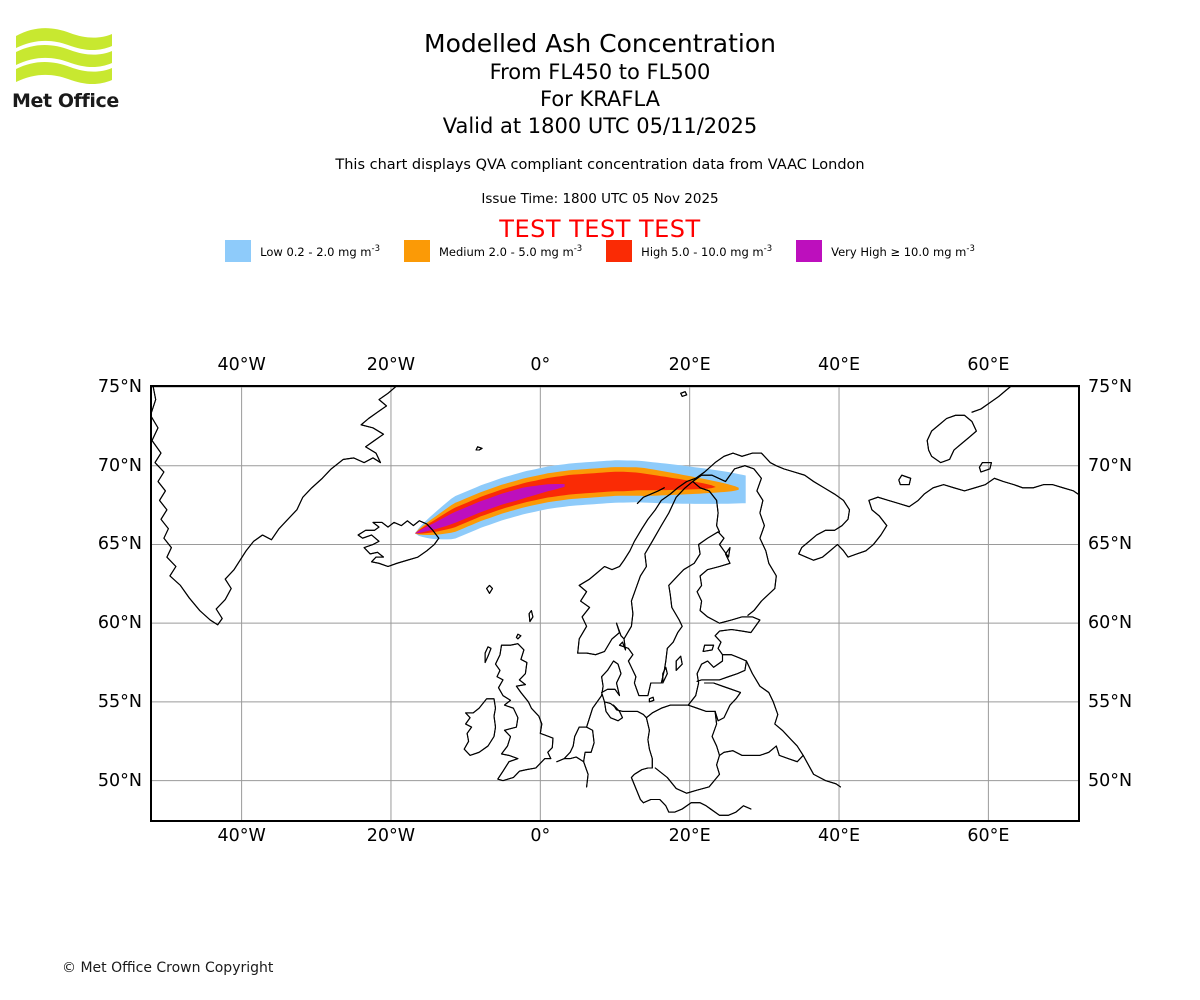 The height and width of the screenshot is (1000, 1200). What do you see at coordinates (238, 251) in the screenshot?
I see `legend-swatch-low` at bounding box center [238, 251].